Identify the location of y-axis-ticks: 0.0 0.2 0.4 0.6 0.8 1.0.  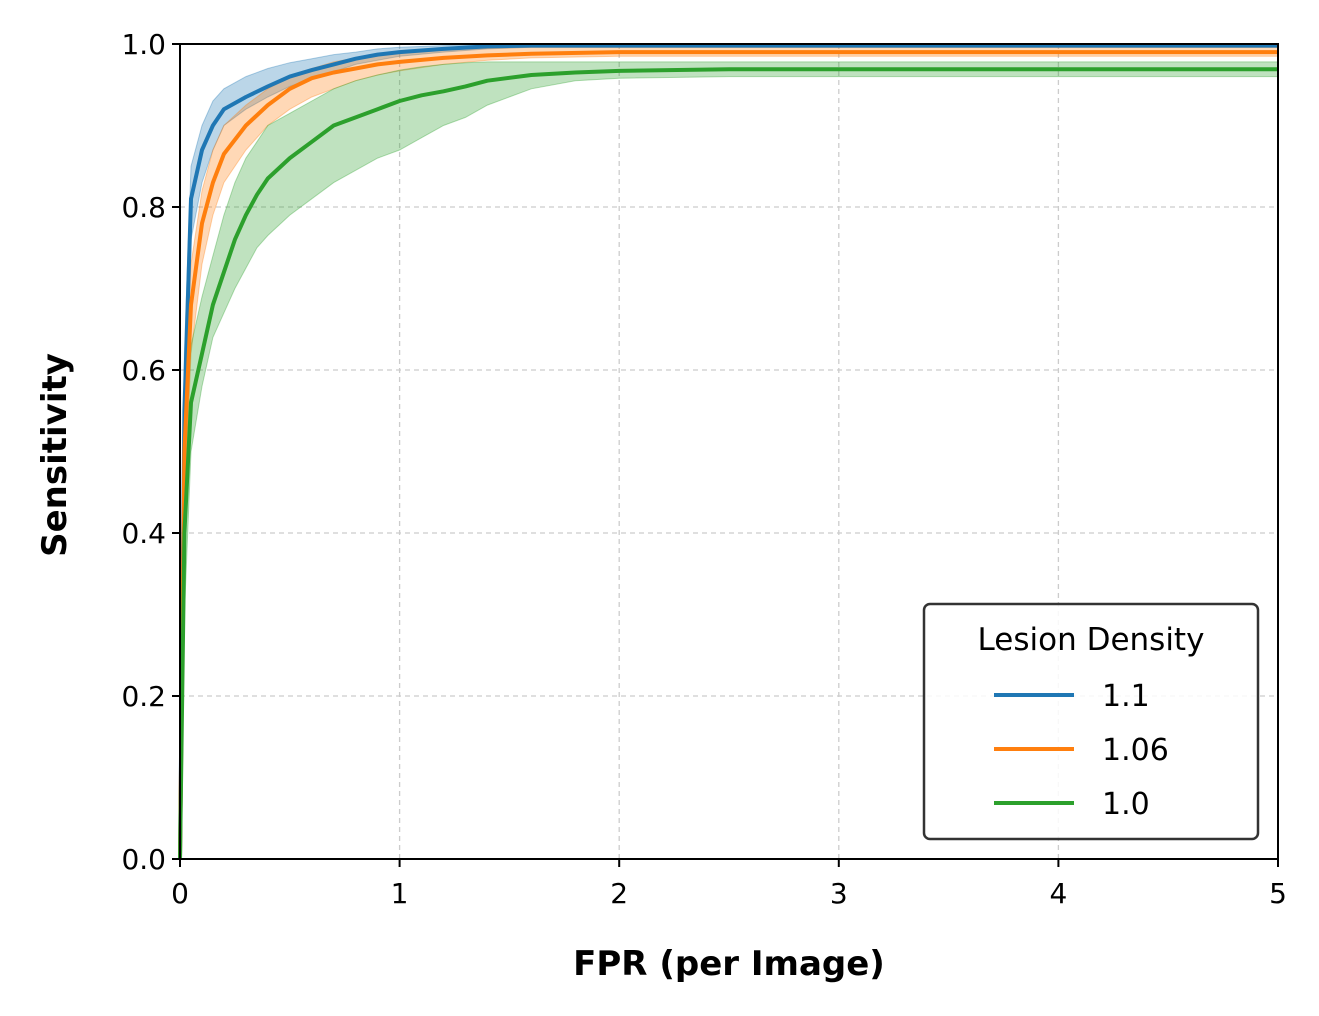
(150, 452).